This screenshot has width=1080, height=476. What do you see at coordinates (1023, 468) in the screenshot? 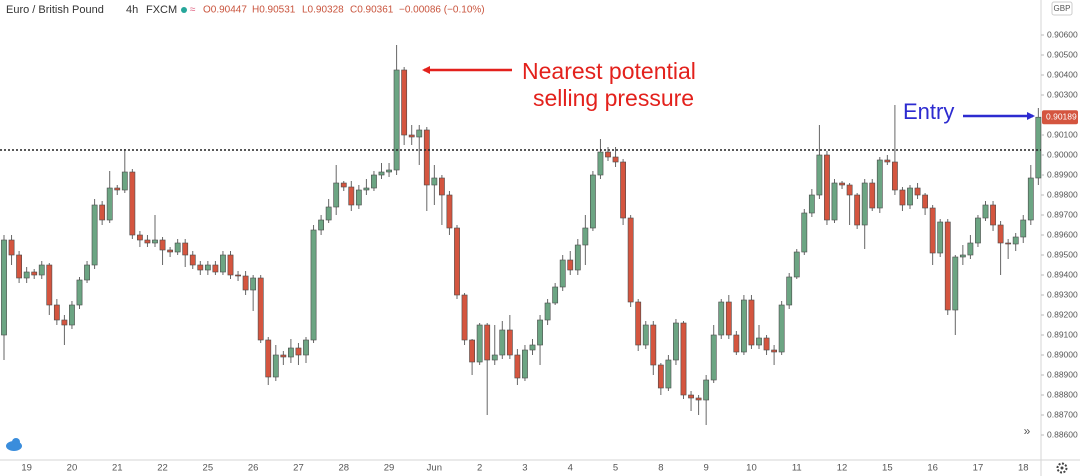
I see `x-tick-label: 18` at bounding box center [1023, 468].